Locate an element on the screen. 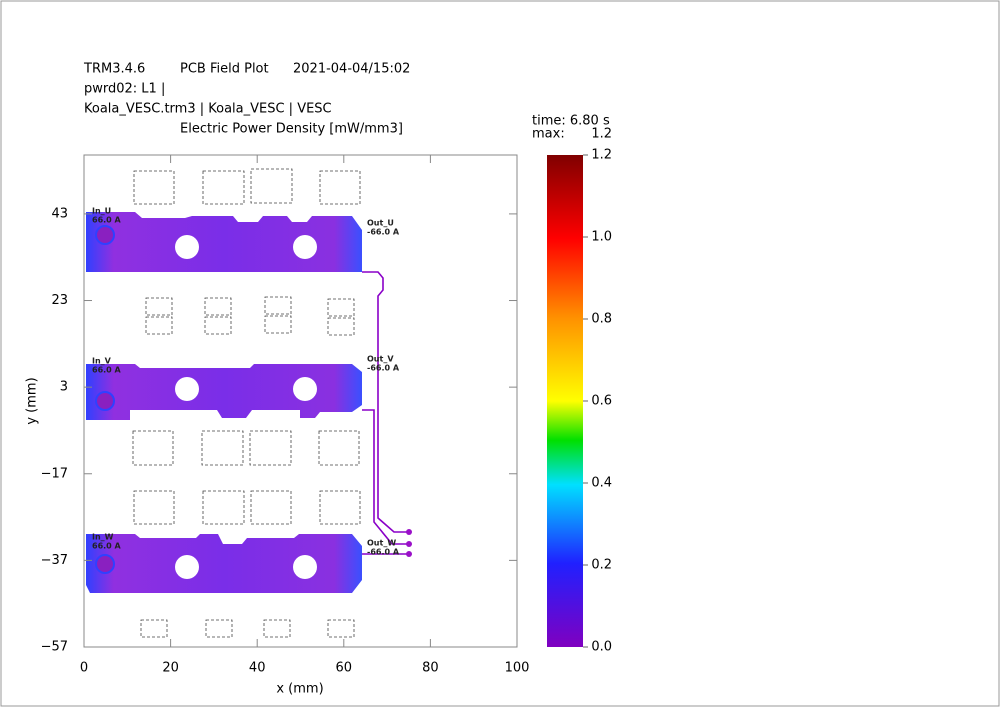 The image size is (1000, 707). header: TRM3.4.6 is located at coordinates (114, 69).